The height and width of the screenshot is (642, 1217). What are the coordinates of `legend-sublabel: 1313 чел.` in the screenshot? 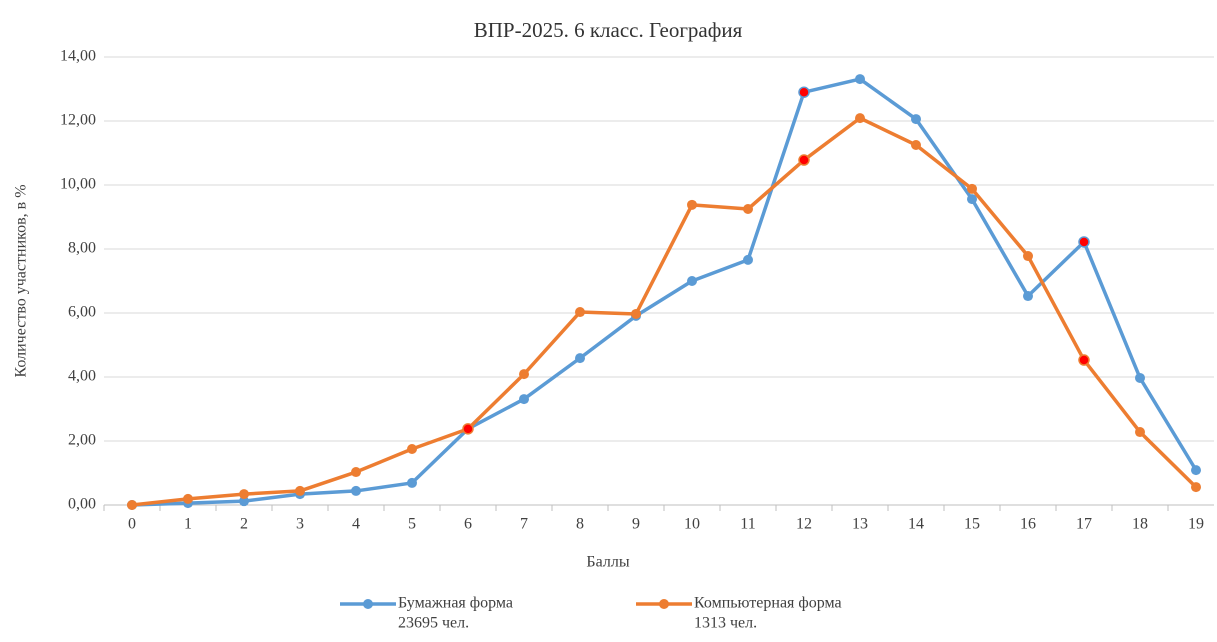 It's located at (725, 623).